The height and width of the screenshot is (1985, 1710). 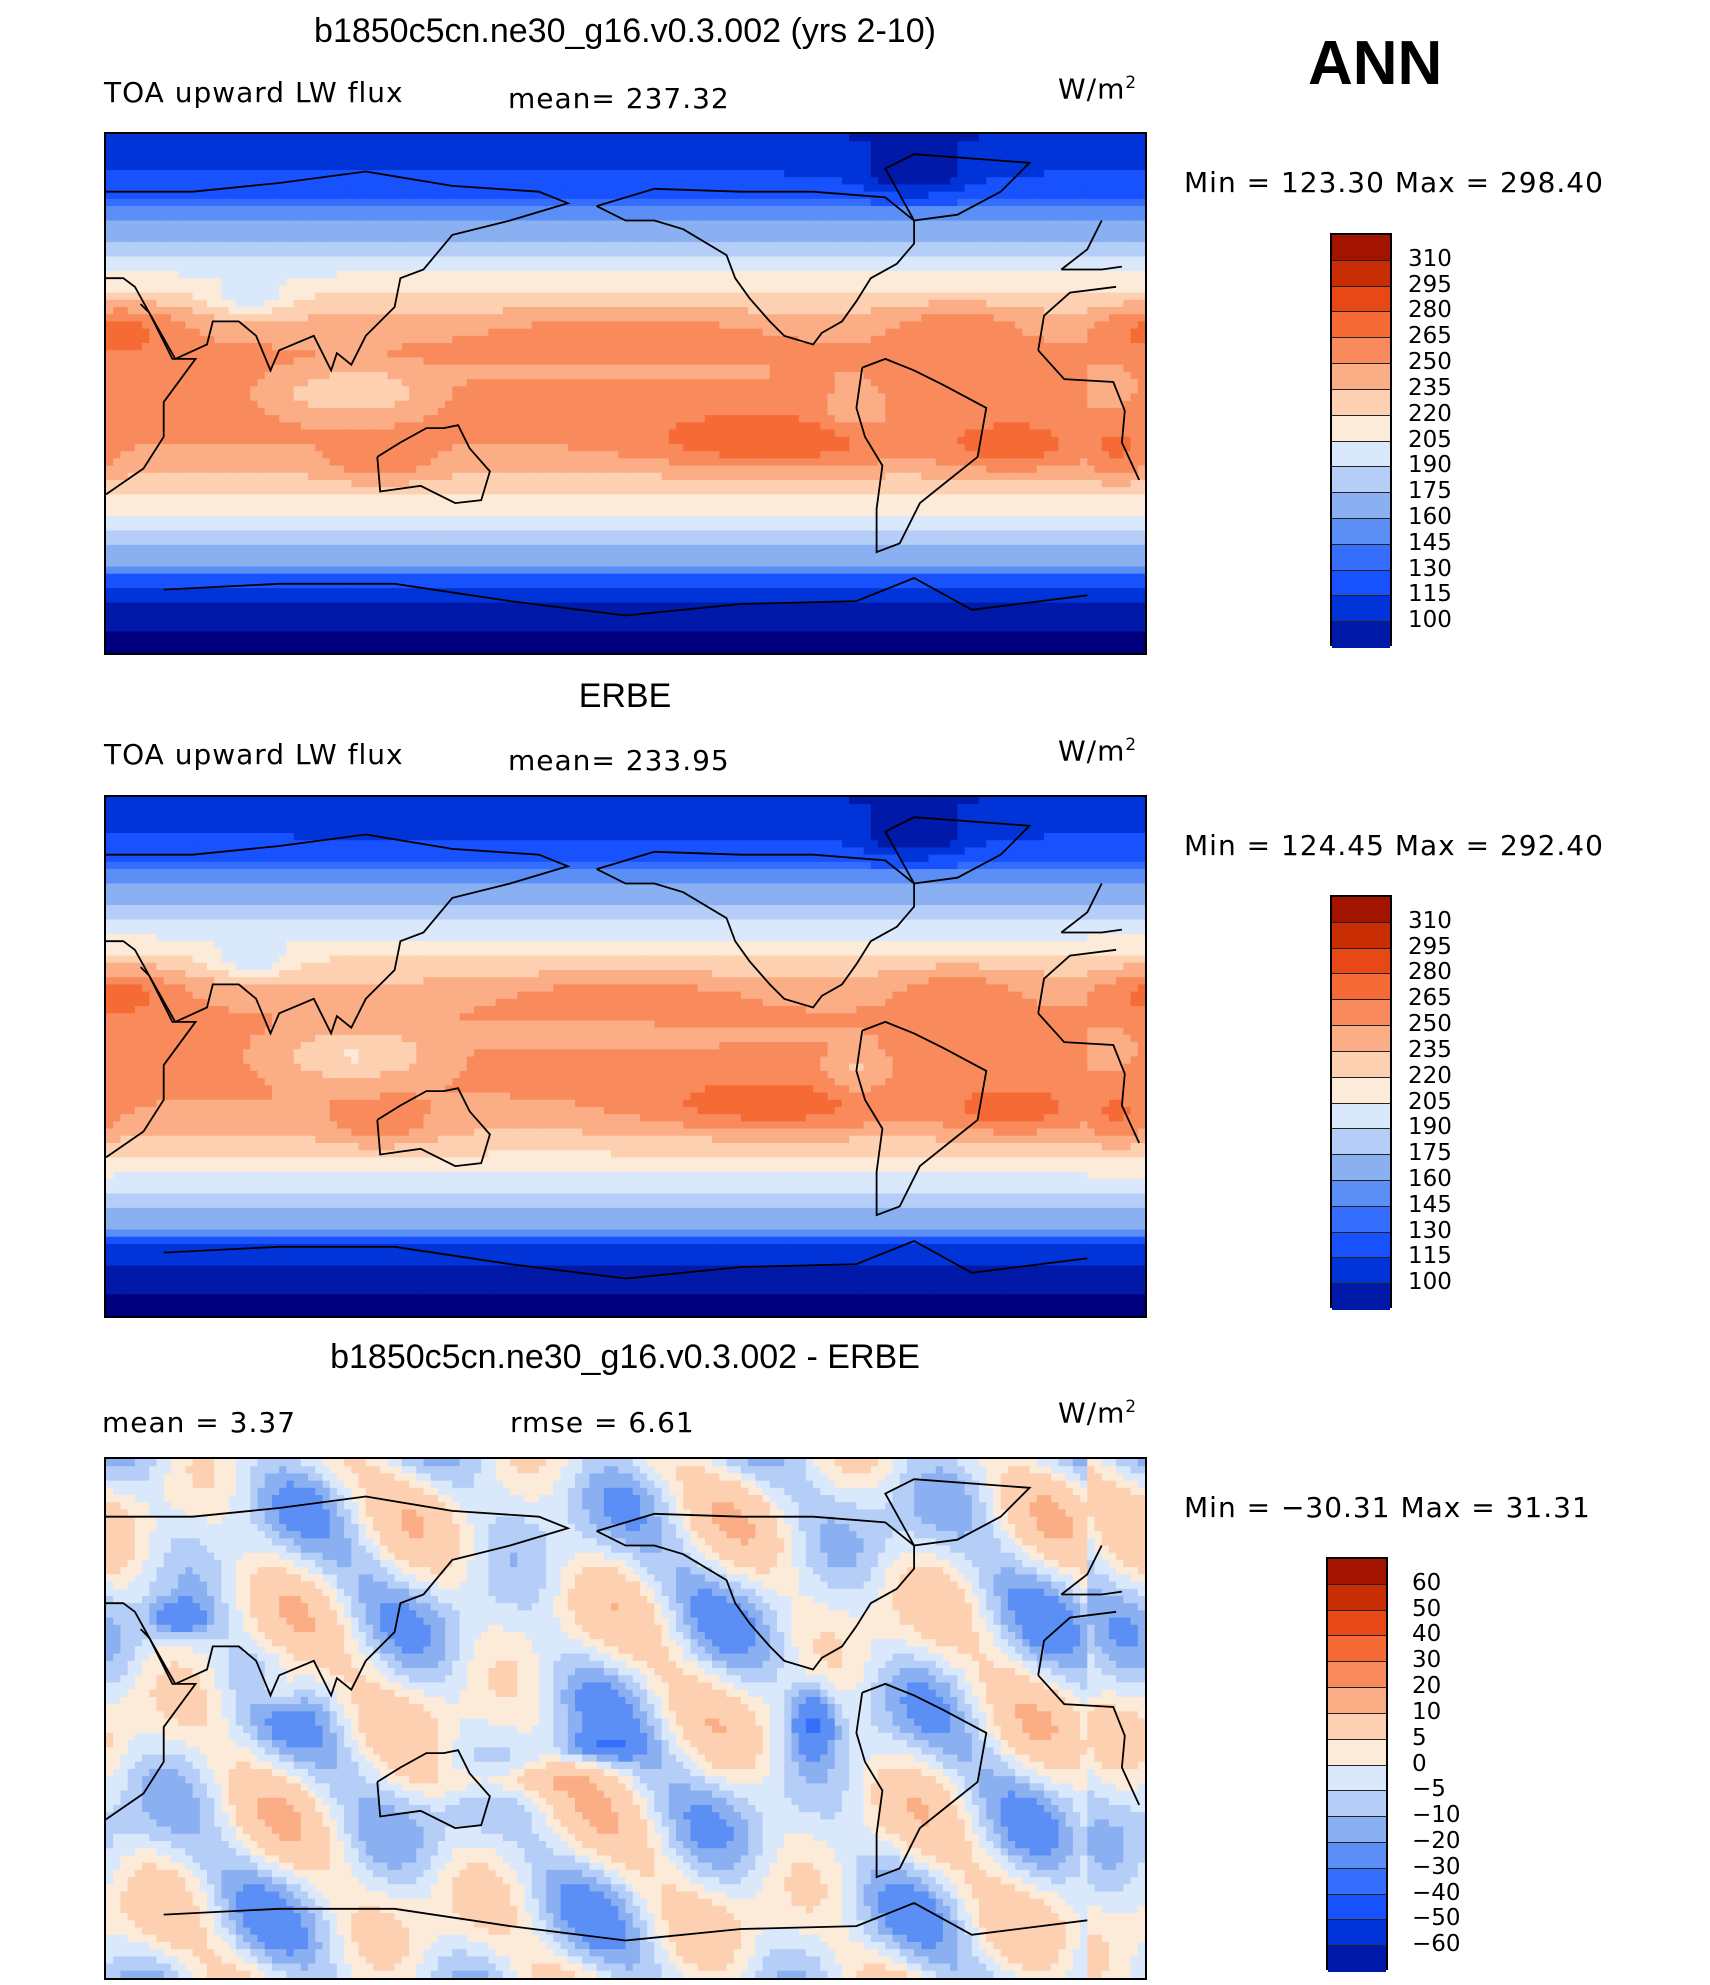 I want to click on colorbar-tick-label: 30, so click(x=1426, y=1660).